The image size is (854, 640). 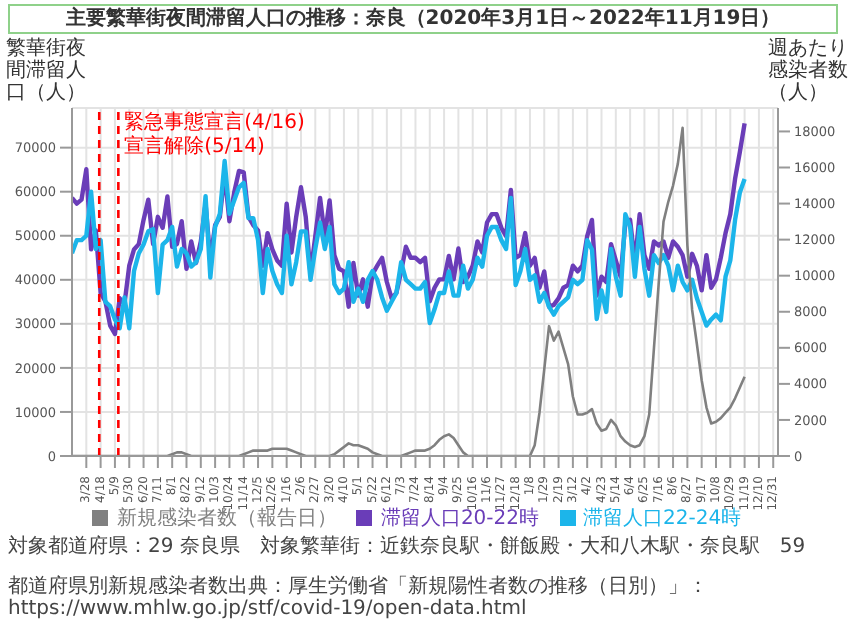 What do you see at coordinates (215, 122) in the screenshot?
I see `ref-line-label: 緊急事態宣言(4/16)` at bounding box center [215, 122].